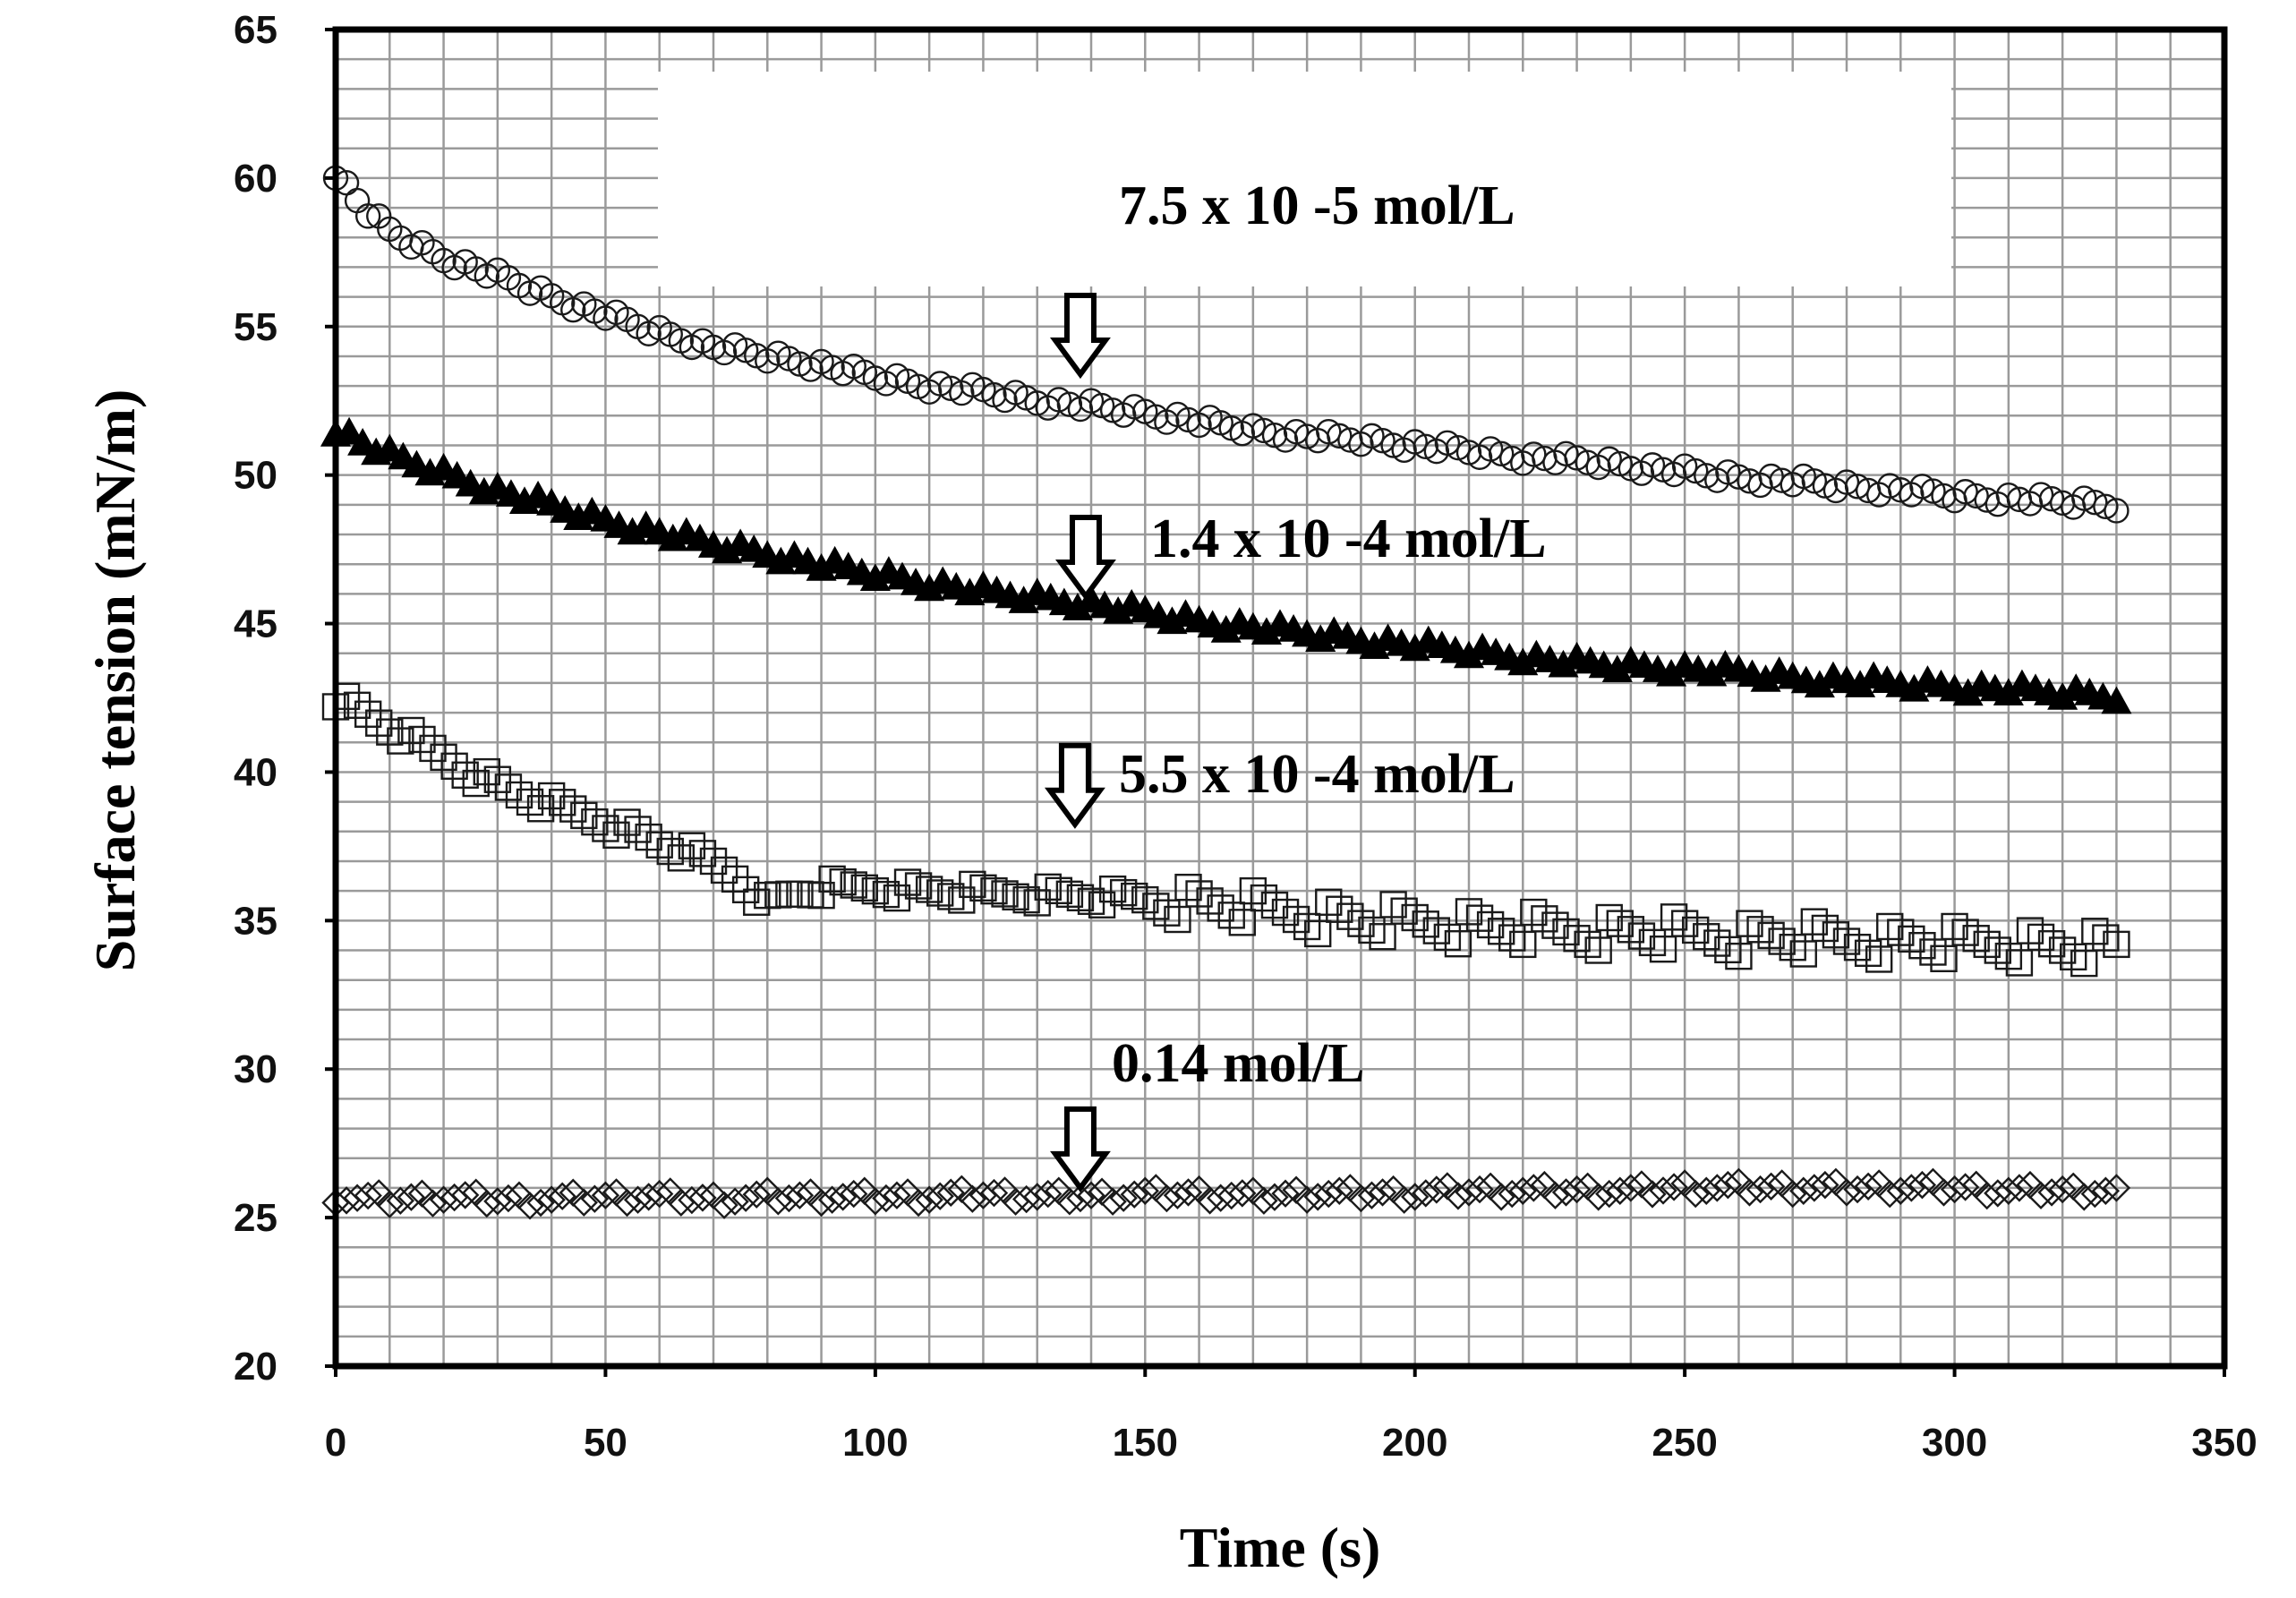 The height and width of the screenshot is (1598, 2296). What do you see at coordinates (255, 30) in the screenshot?
I see `y-tick-label: 65` at bounding box center [255, 30].